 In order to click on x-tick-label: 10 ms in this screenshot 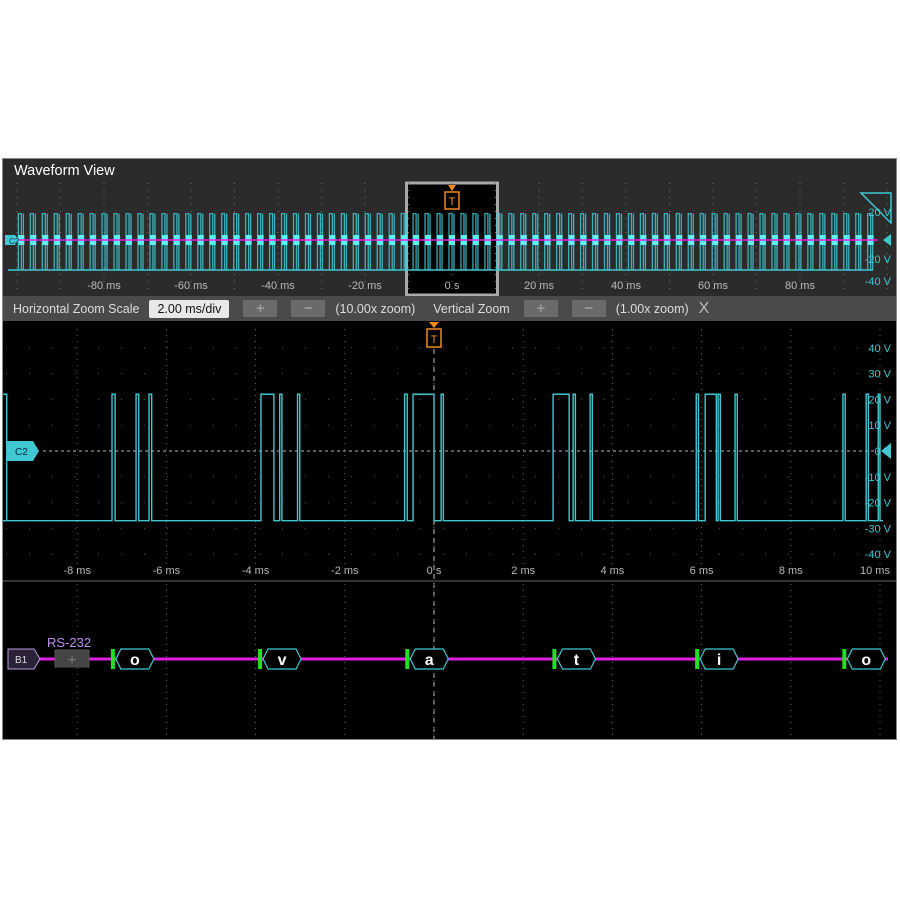, I will do `click(875, 571)`.